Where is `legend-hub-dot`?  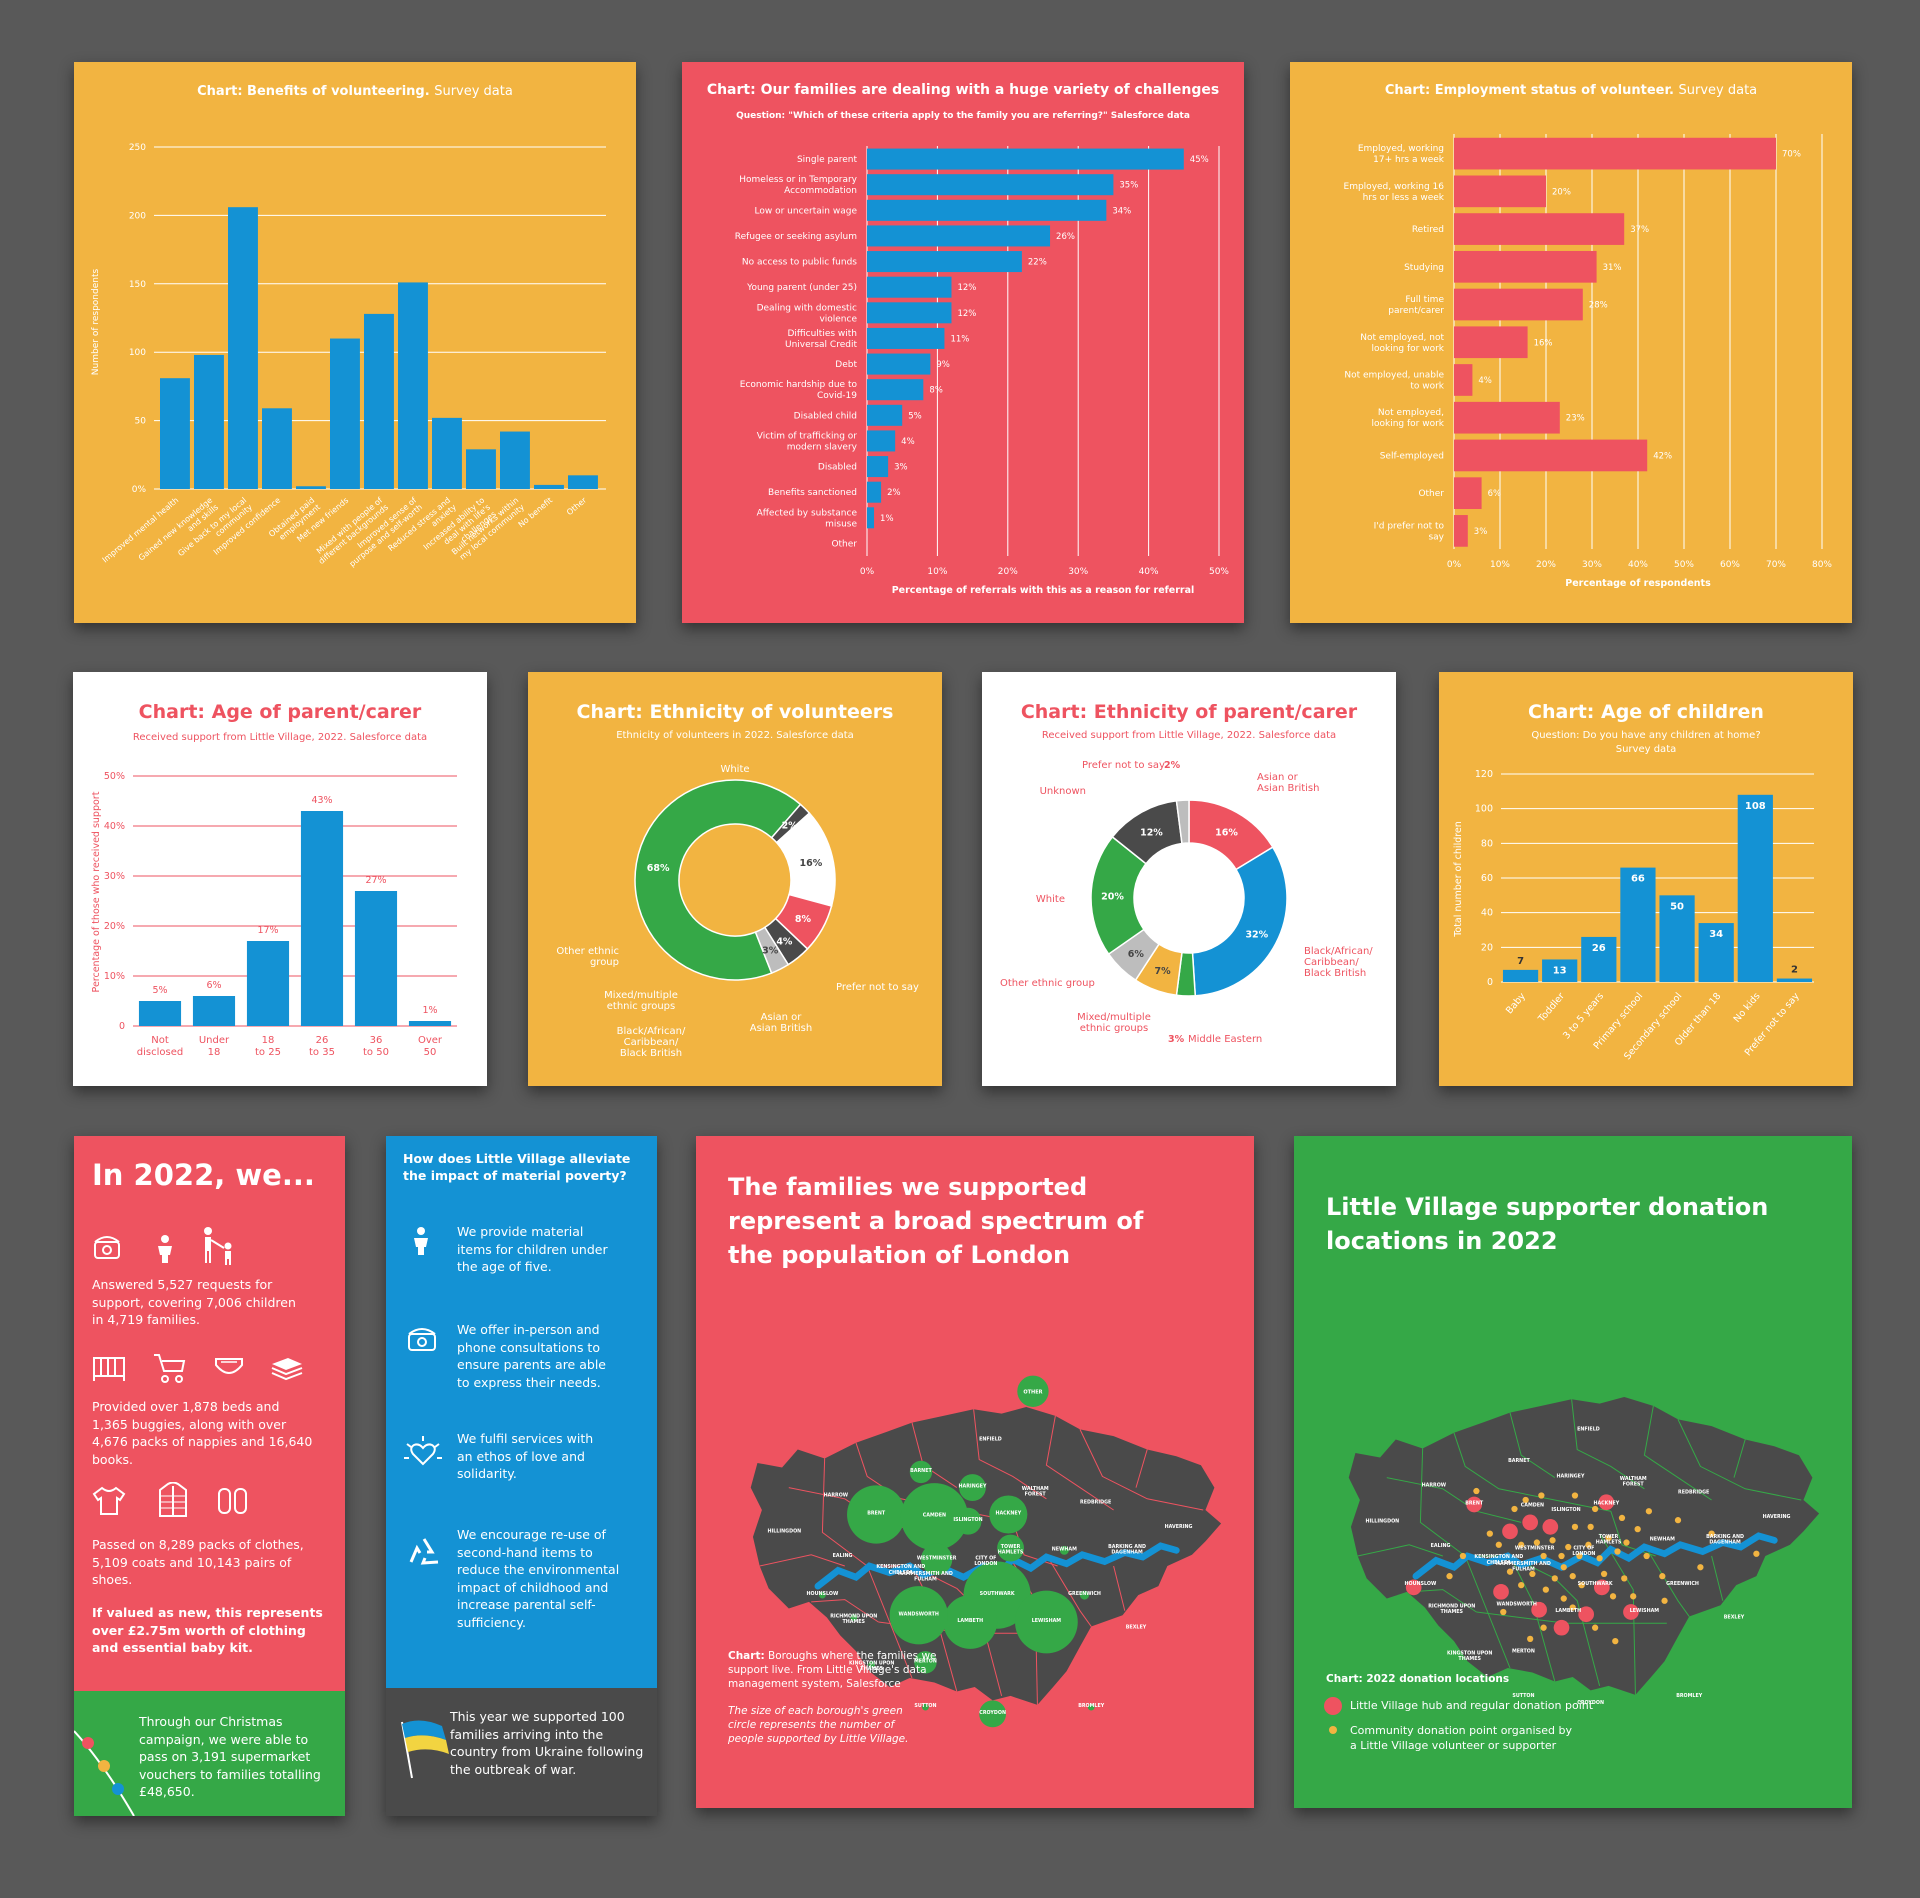 legend-hub-dot is located at coordinates (1333, 1706).